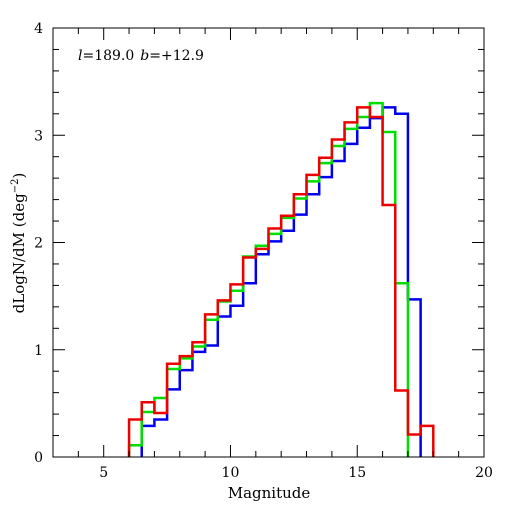 The width and height of the screenshot is (512, 512). Describe the element at coordinates (15, 186) in the screenshot. I see `y-axis-label-exponent: −2` at that location.